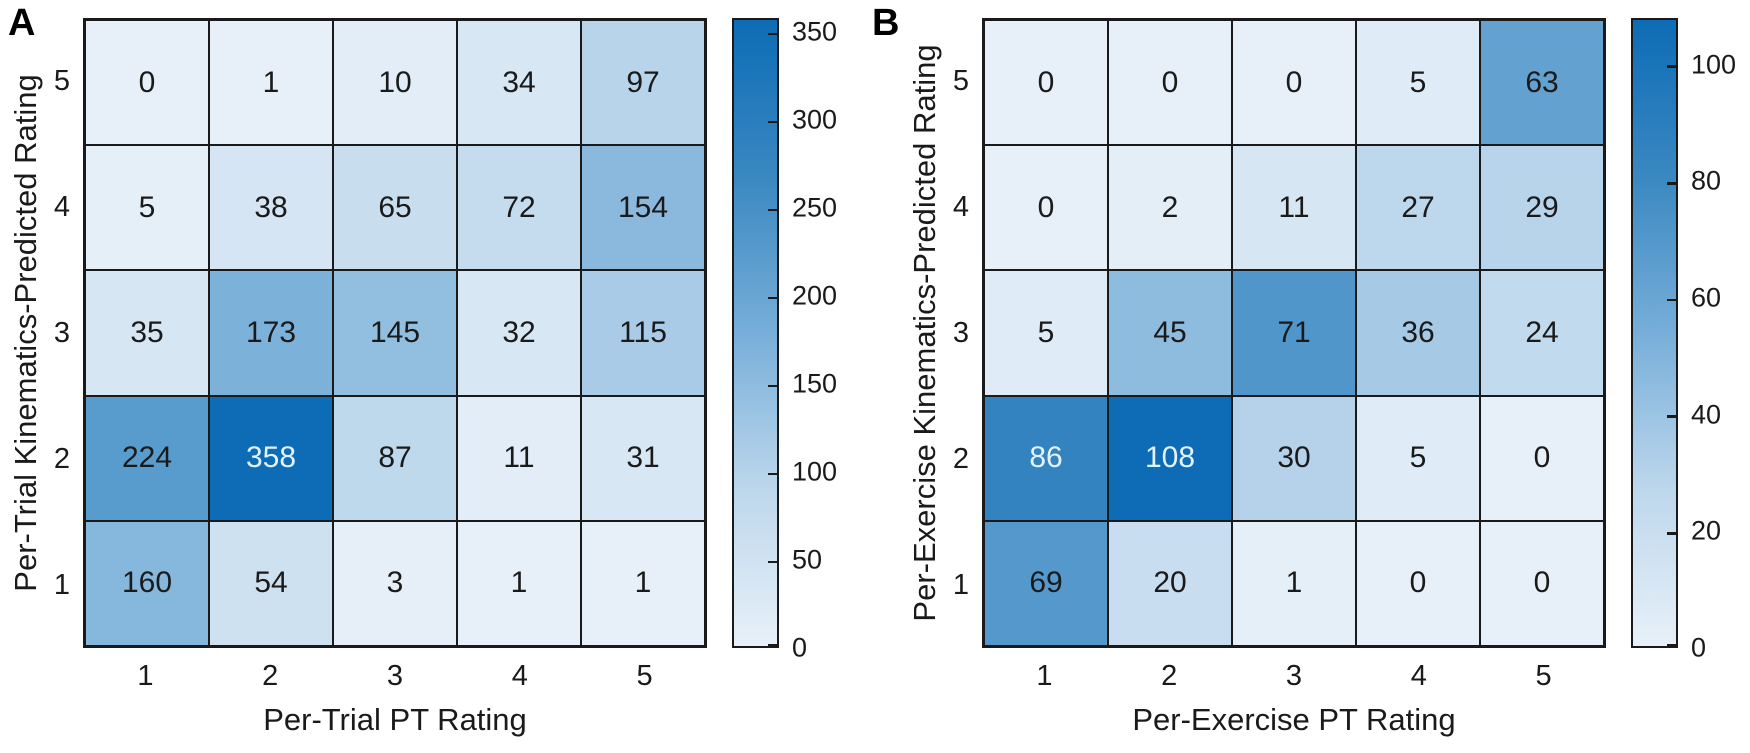  Describe the element at coordinates (271, 333) in the screenshot. I see `heatmap-cell: 173` at that location.